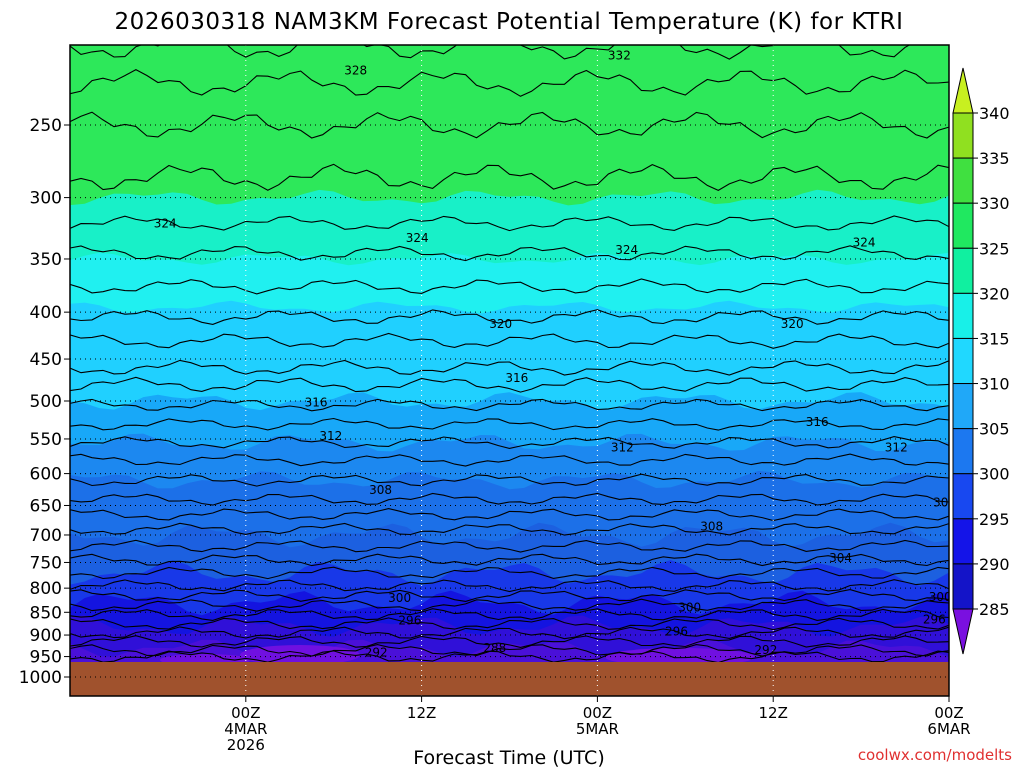 The image size is (1024, 768). Describe the element at coordinates (994, 338) in the screenshot. I see `colorbar-label: 315` at that location.